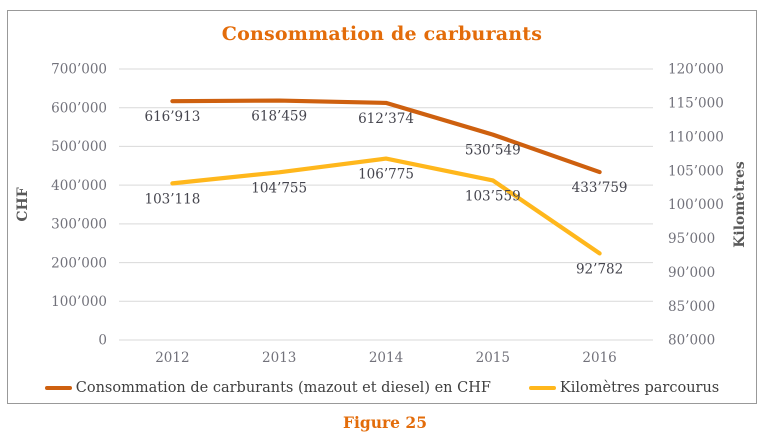 This screenshot has height=447, width=770. I want to click on legend-item-km: Kilomètres parcourus, so click(624, 388).